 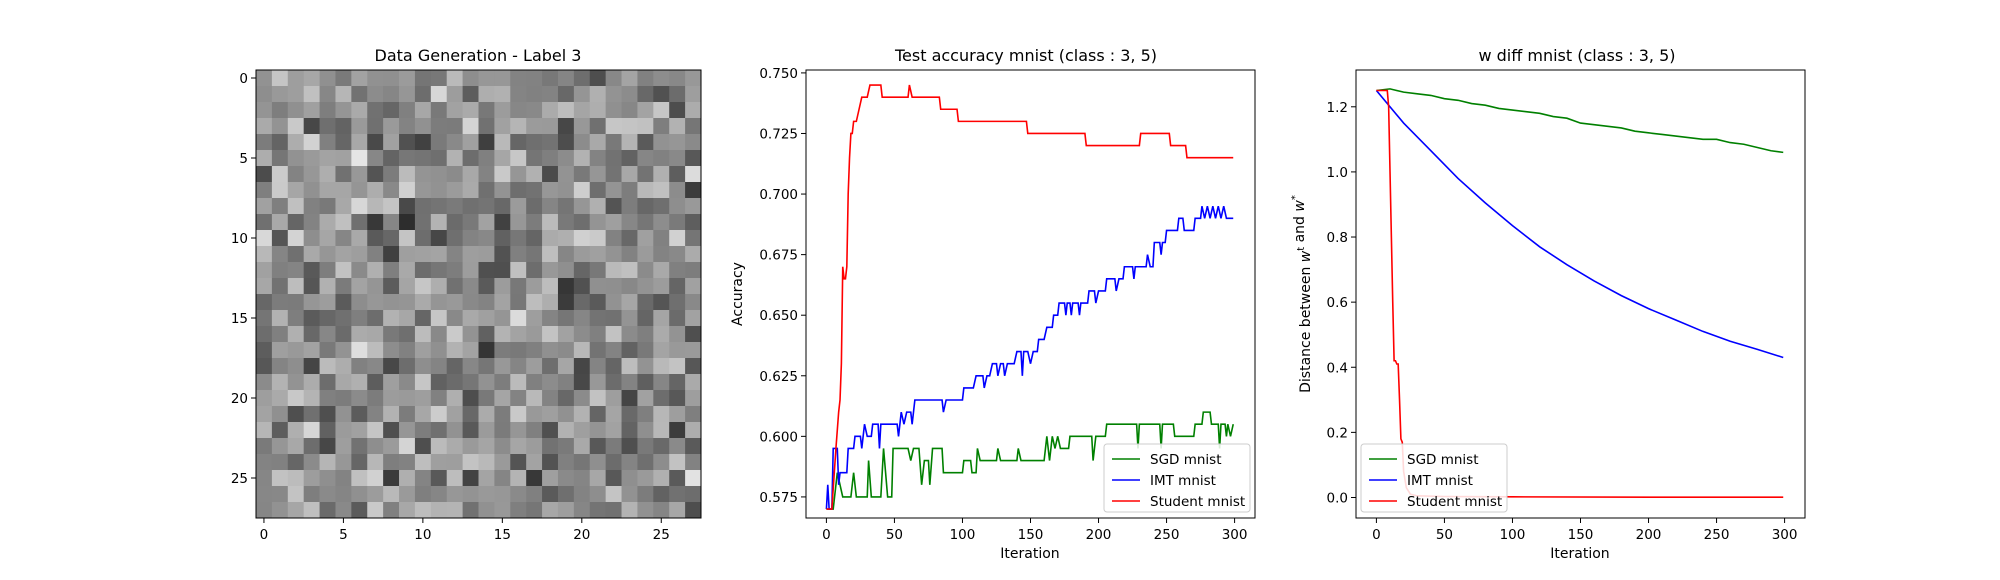 I want to click on ytick-label: 0.2, so click(x=1337, y=433).